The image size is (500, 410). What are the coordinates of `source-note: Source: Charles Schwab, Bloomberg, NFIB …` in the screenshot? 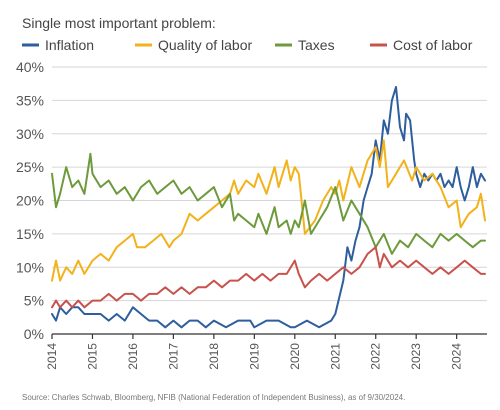 It's located at (213, 397).